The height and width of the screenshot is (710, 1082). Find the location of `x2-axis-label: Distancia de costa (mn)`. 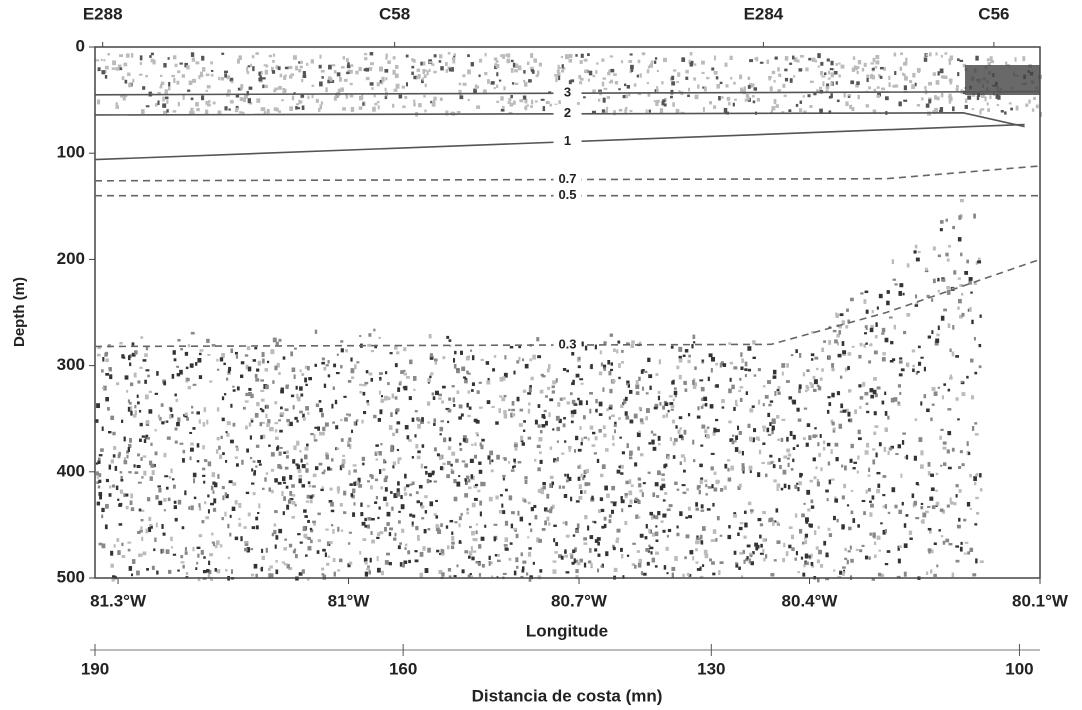

x2-axis-label: Distancia de costa (mn) is located at coordinates (567, 695).